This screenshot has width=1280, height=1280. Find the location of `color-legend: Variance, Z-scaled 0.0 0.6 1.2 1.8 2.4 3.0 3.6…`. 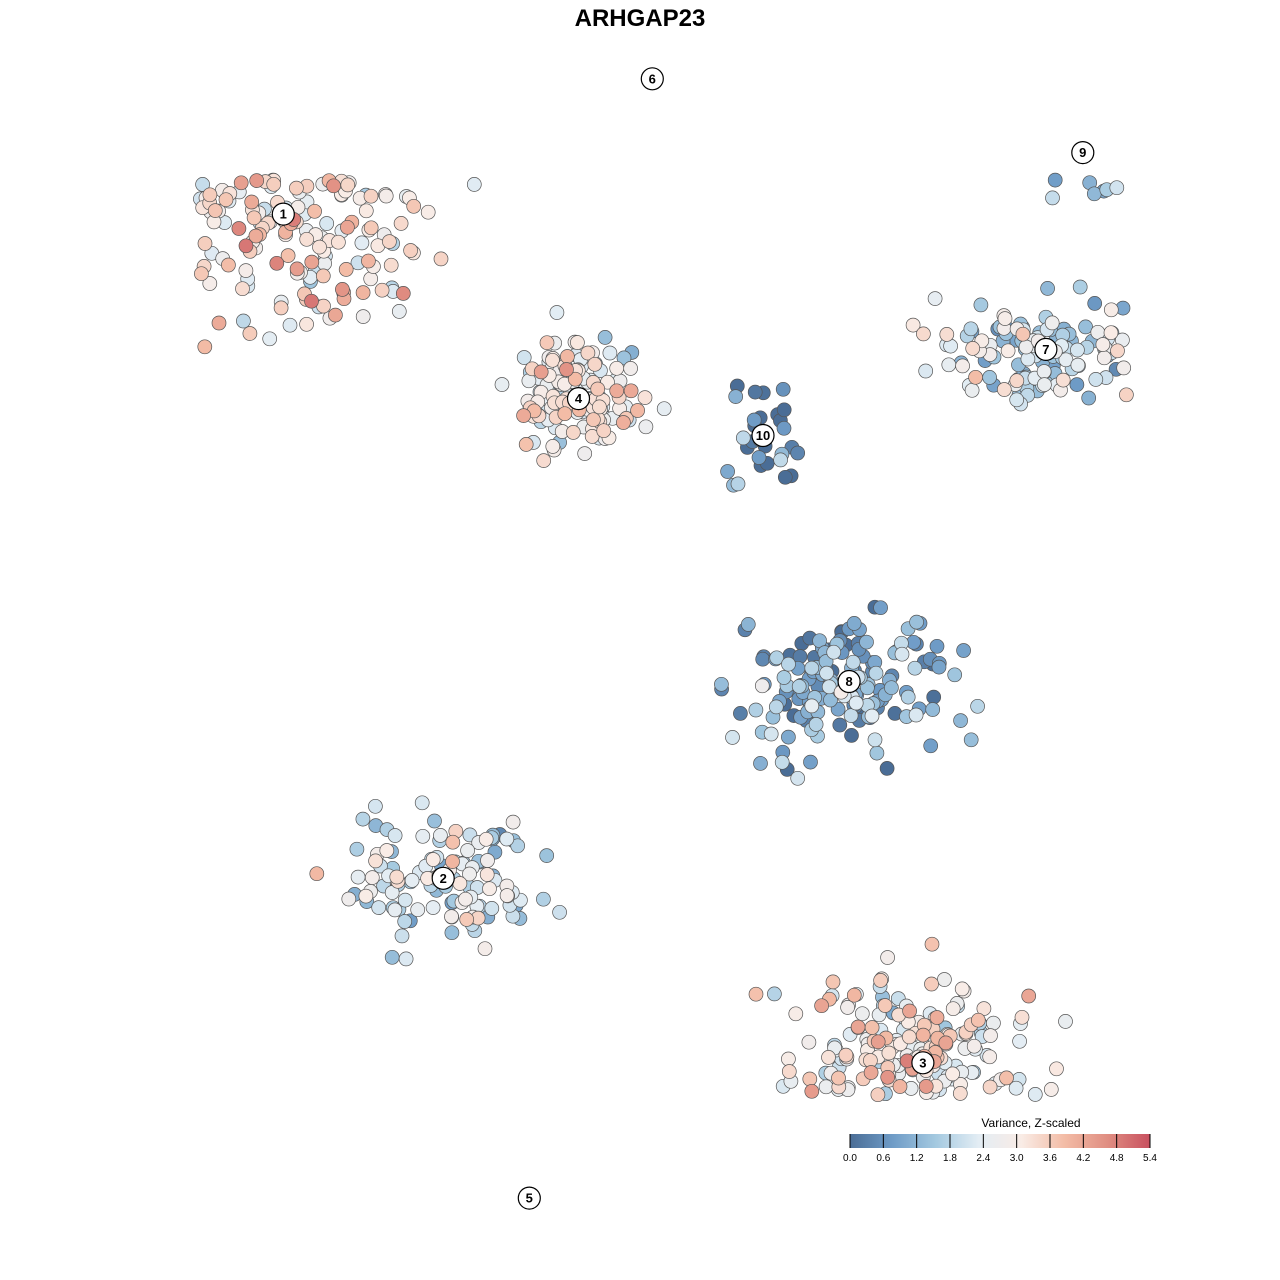

color-legend: Variance, Z-scaled 0.0 0.6 1.2 1.8 2.4 3.0 3.6… is located at coordinates (1000, 1140).